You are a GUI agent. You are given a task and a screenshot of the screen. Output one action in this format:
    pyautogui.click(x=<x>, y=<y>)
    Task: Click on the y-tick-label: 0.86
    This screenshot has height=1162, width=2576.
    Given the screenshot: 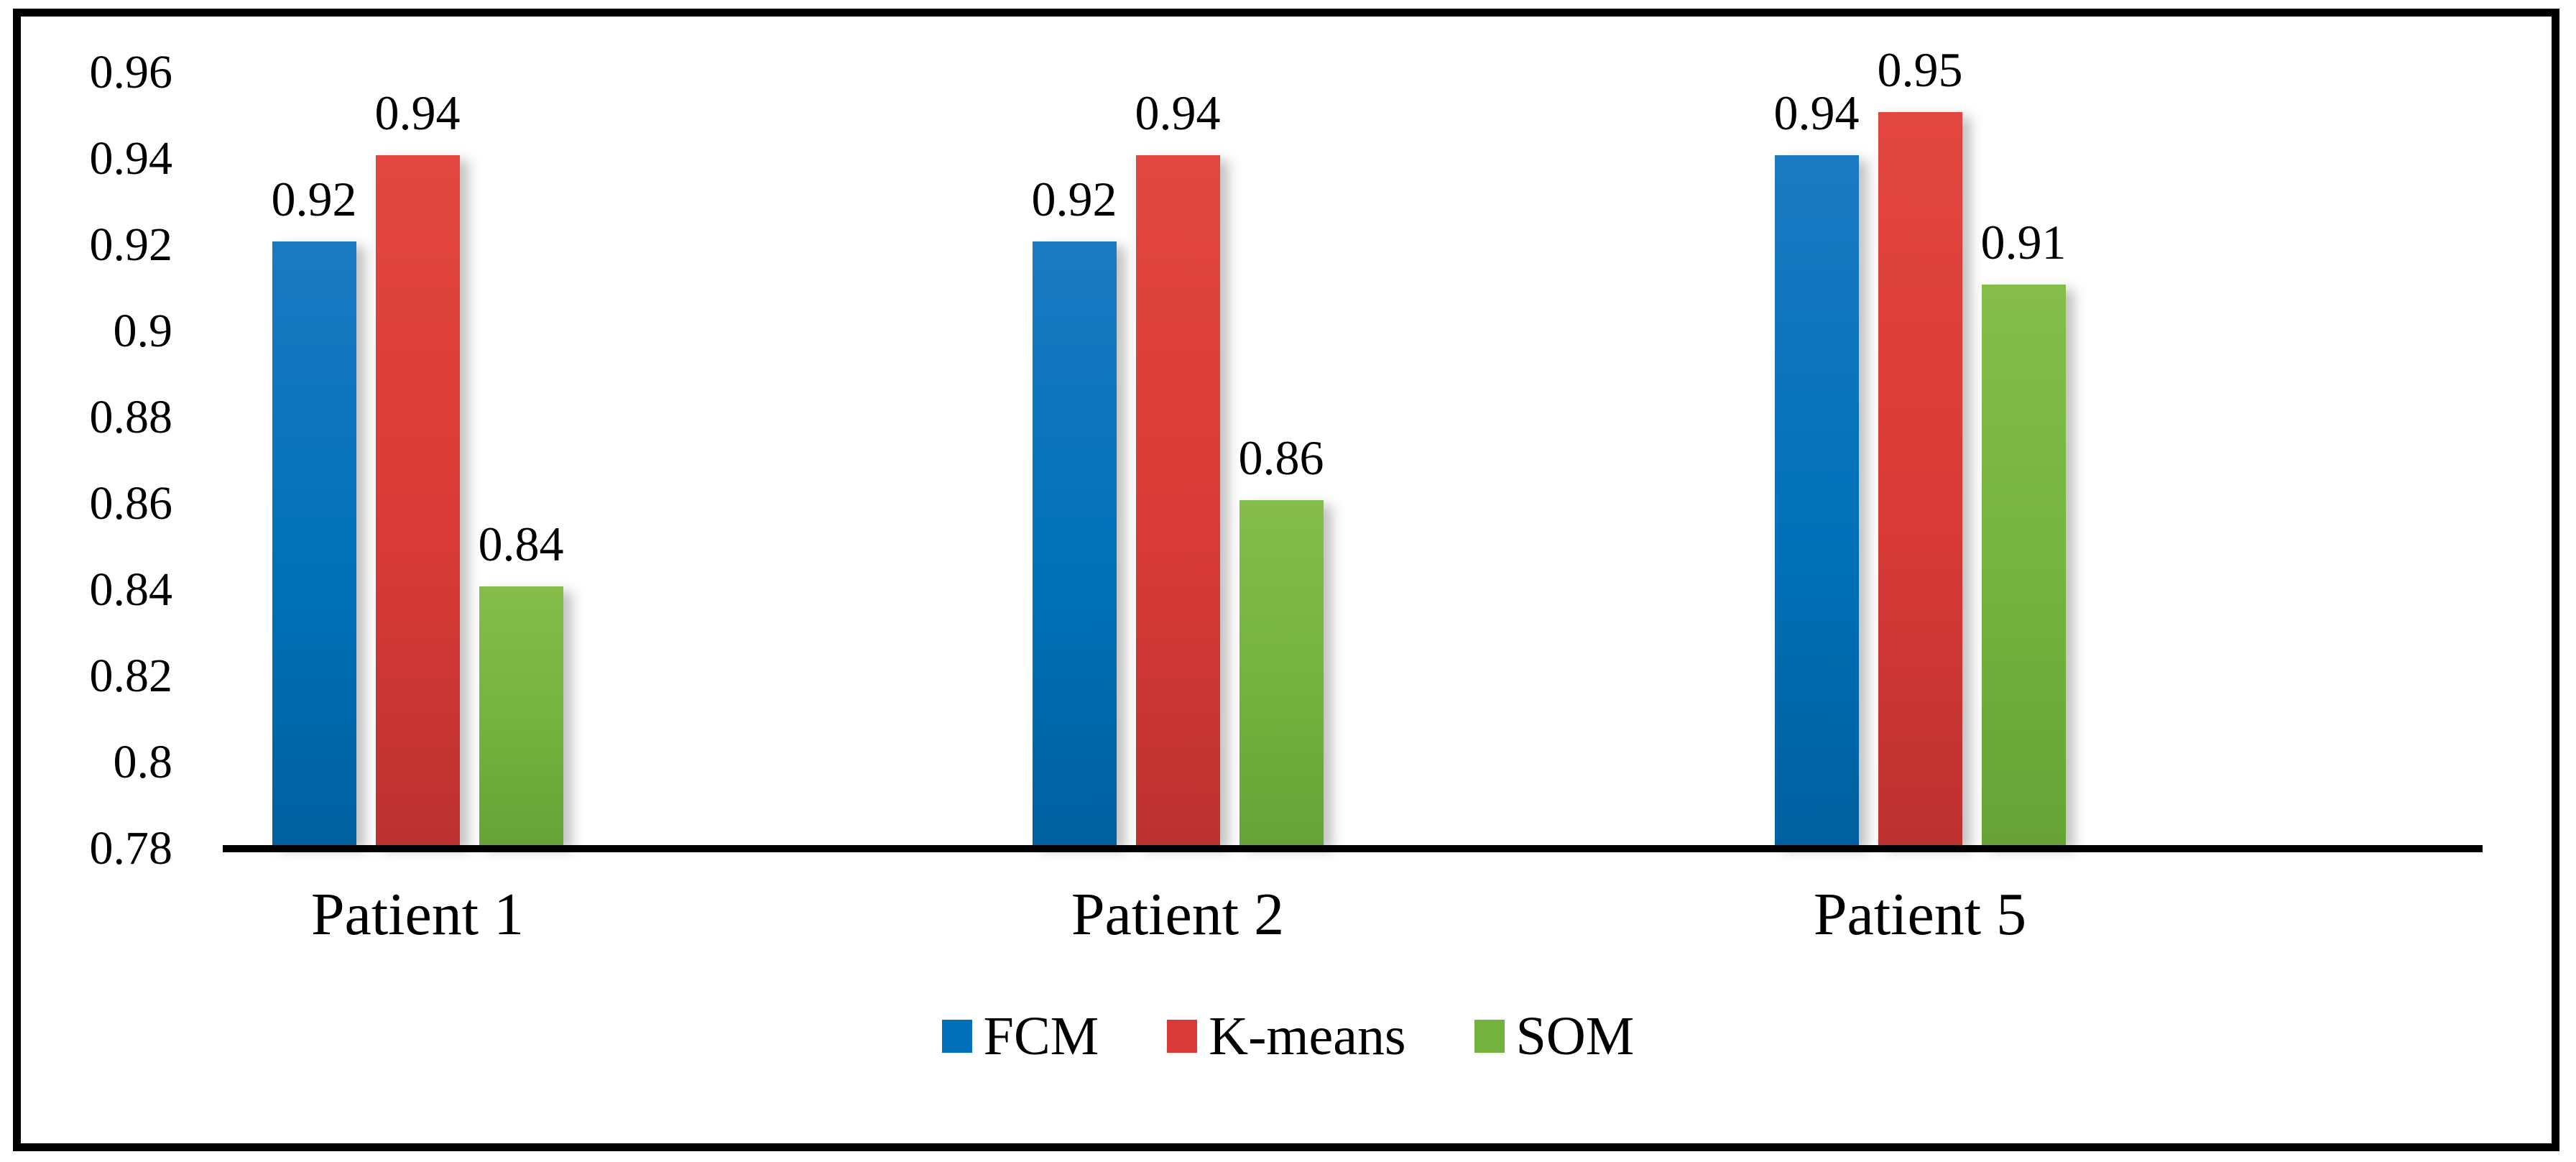 What is the action you would take?
    pyautogui.click(x=131, y=503)
    